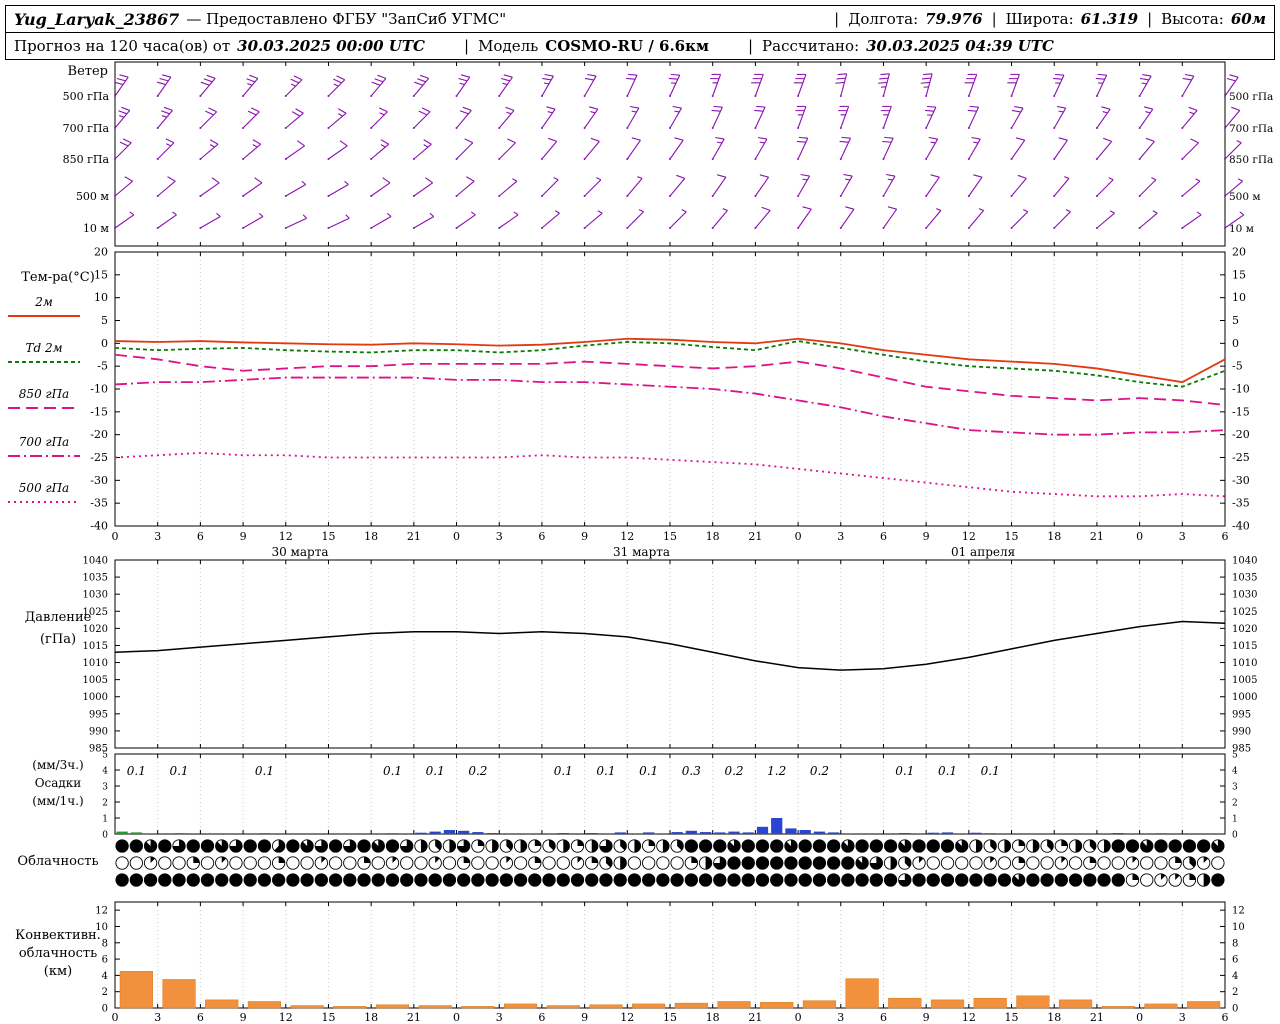 Image resolution: width=1280 pixels, height=1024 pixels. I want to click on svg-text: 2м, so click(43, 302).